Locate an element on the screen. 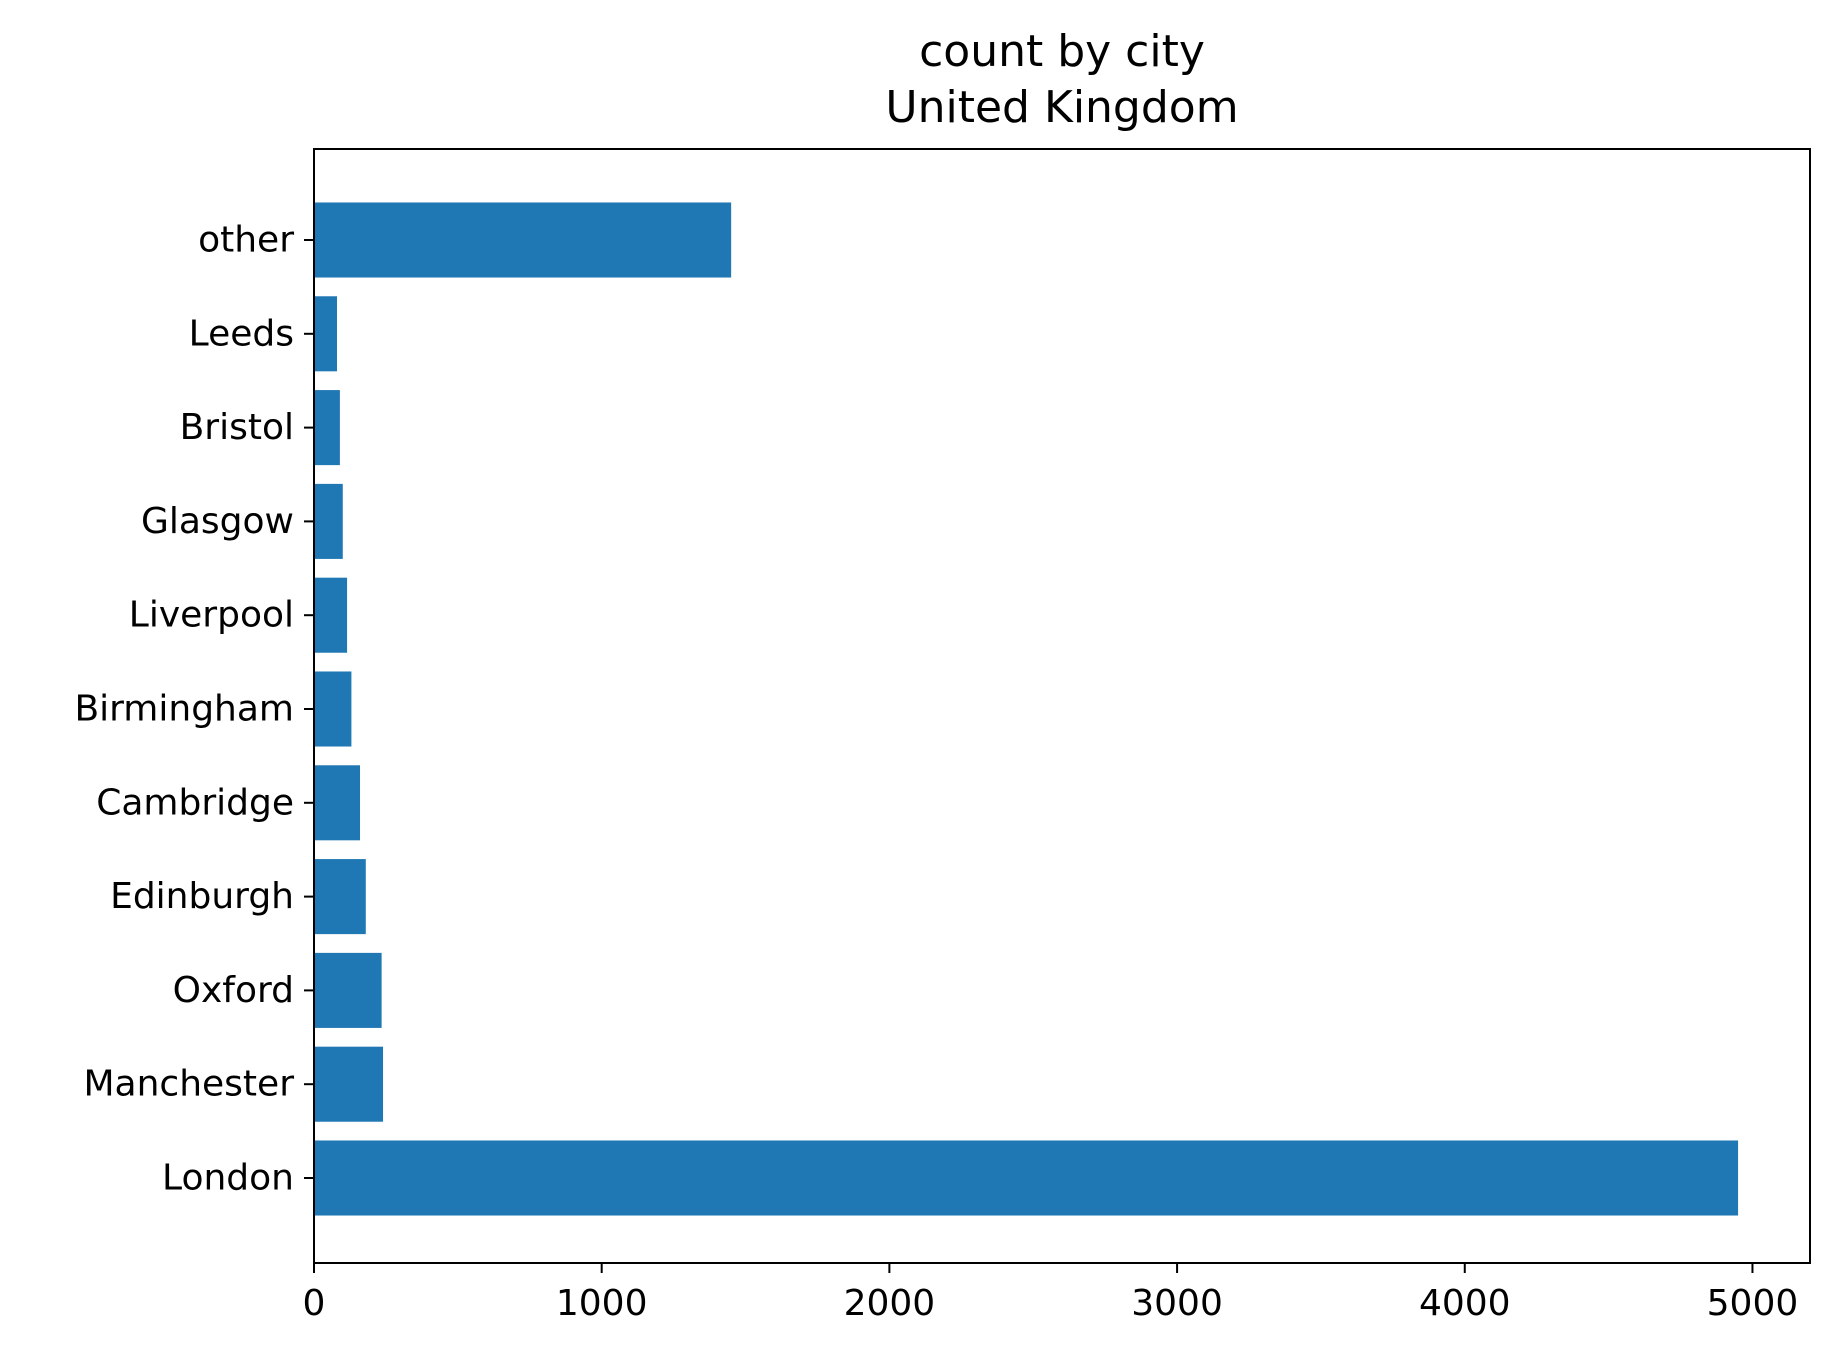  y-tick-label-liverpool: Liverpool is located at coordinates (211, 615).